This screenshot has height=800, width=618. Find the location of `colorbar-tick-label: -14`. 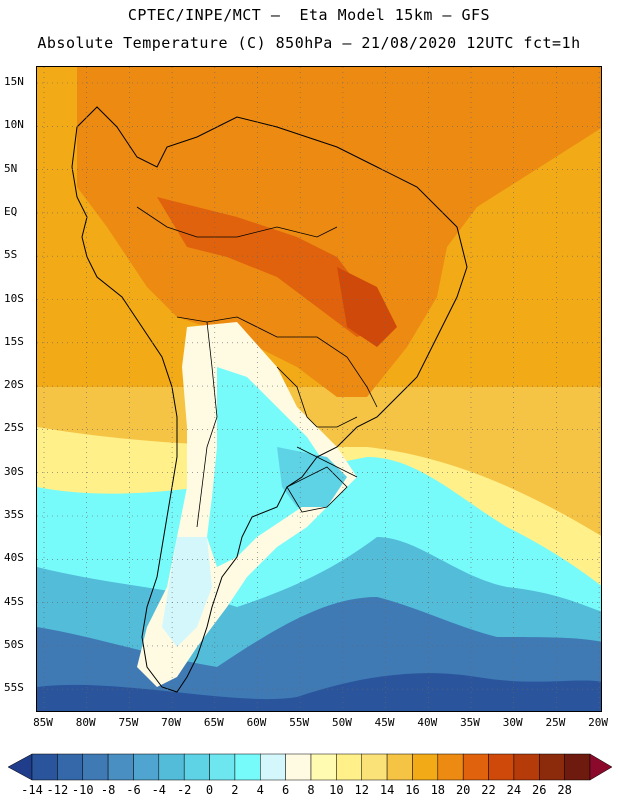

colorbar-tick-label: -14 is located at coordinates (32, 790).